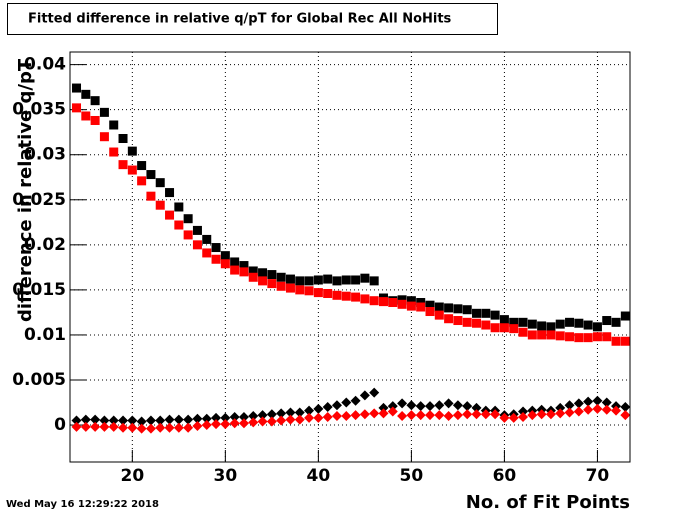  What do you see at coordinates (598, 476) in the screenshot?
I see `x-tick-label: 70` at bounding box center [598, 476].